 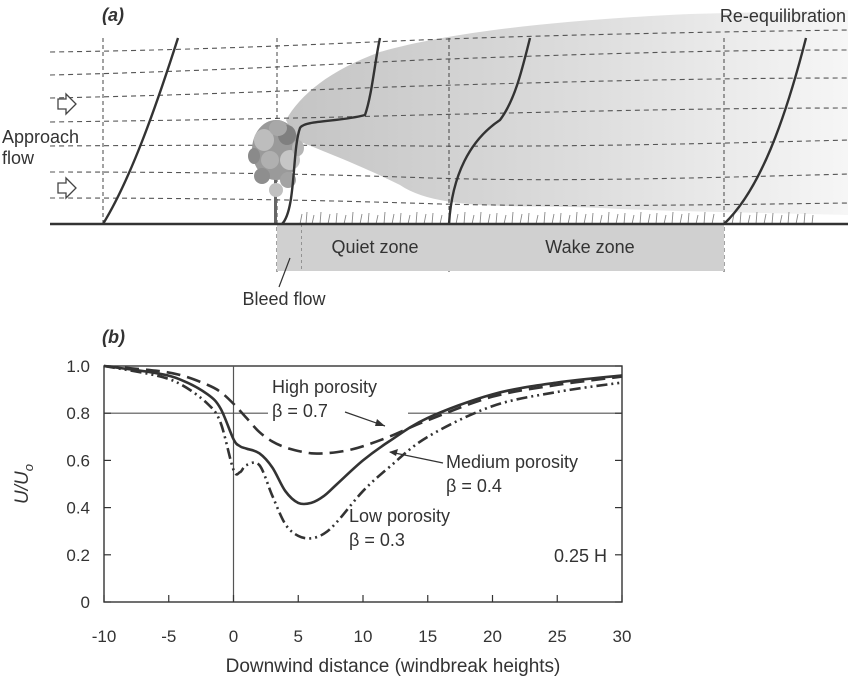 I want to click on y-tick-label: 0.4, so click(x=78, y=508).